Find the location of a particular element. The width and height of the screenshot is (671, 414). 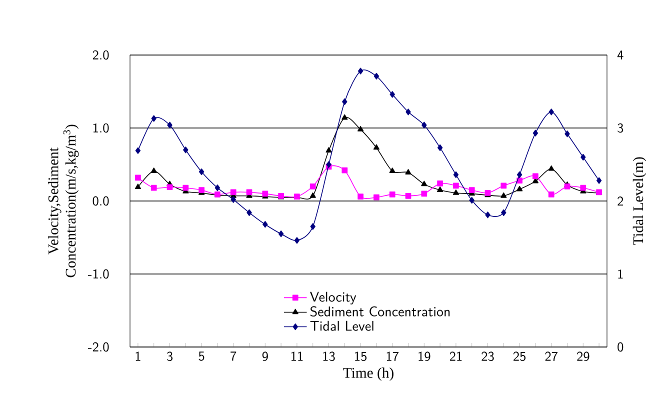

y2-tick-label: 4 is located at coordinates (620, 55).